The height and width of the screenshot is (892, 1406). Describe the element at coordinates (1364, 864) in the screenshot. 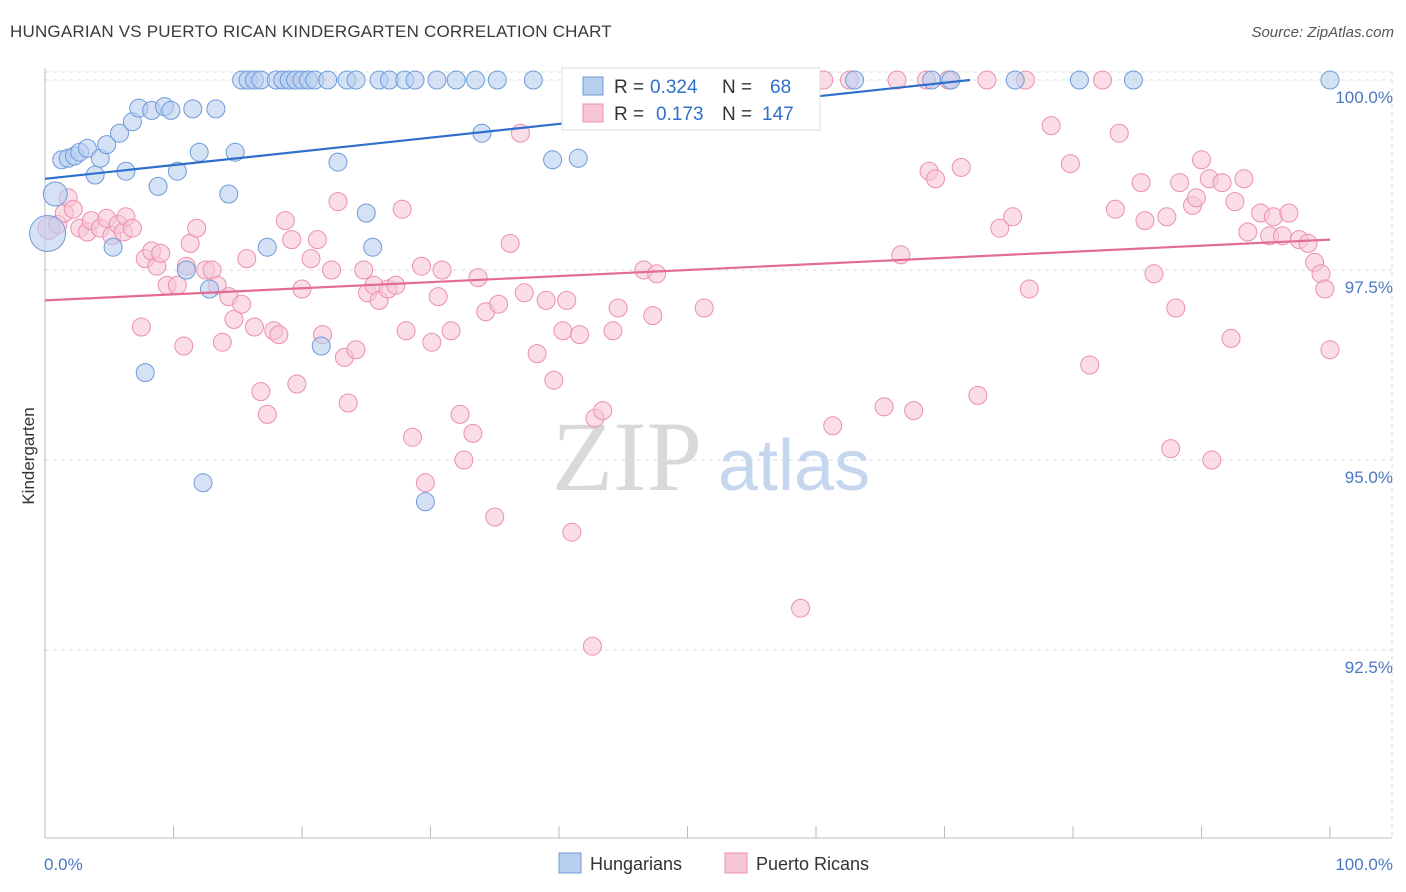

I see `x-tick-label-max: 100.0%` at that location.